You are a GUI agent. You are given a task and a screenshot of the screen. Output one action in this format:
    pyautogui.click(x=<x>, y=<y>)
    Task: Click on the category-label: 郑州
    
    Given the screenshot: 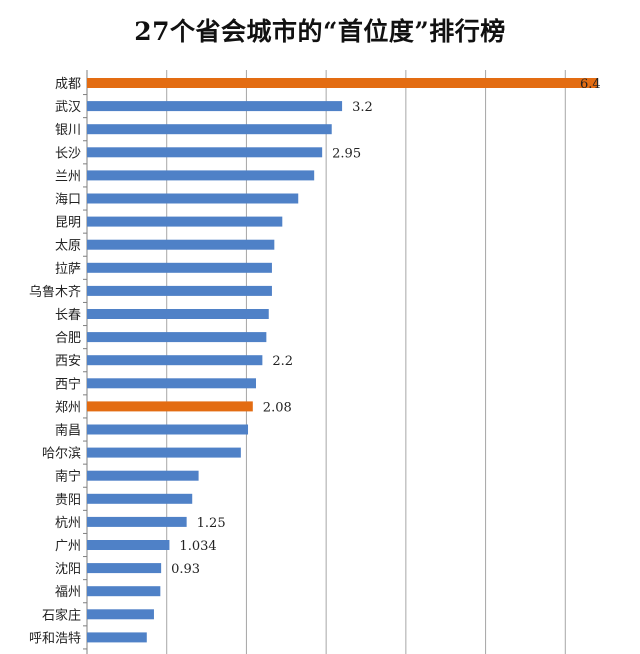 What is the action you would take?
    pyautogui.click(x=68, y=407)
    